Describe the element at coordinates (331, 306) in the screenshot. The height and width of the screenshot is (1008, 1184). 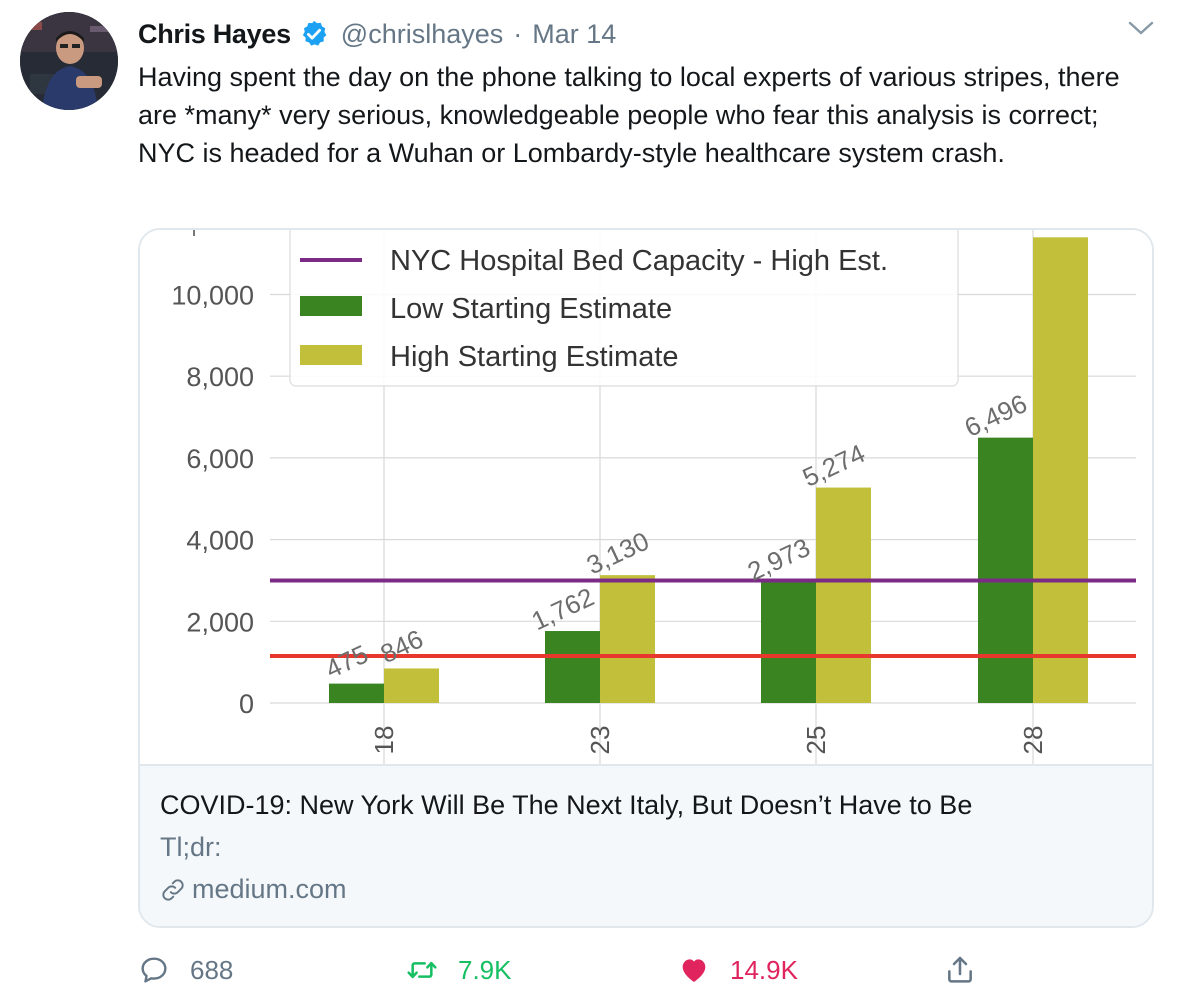
I see `legend-swatch-low` at that location.